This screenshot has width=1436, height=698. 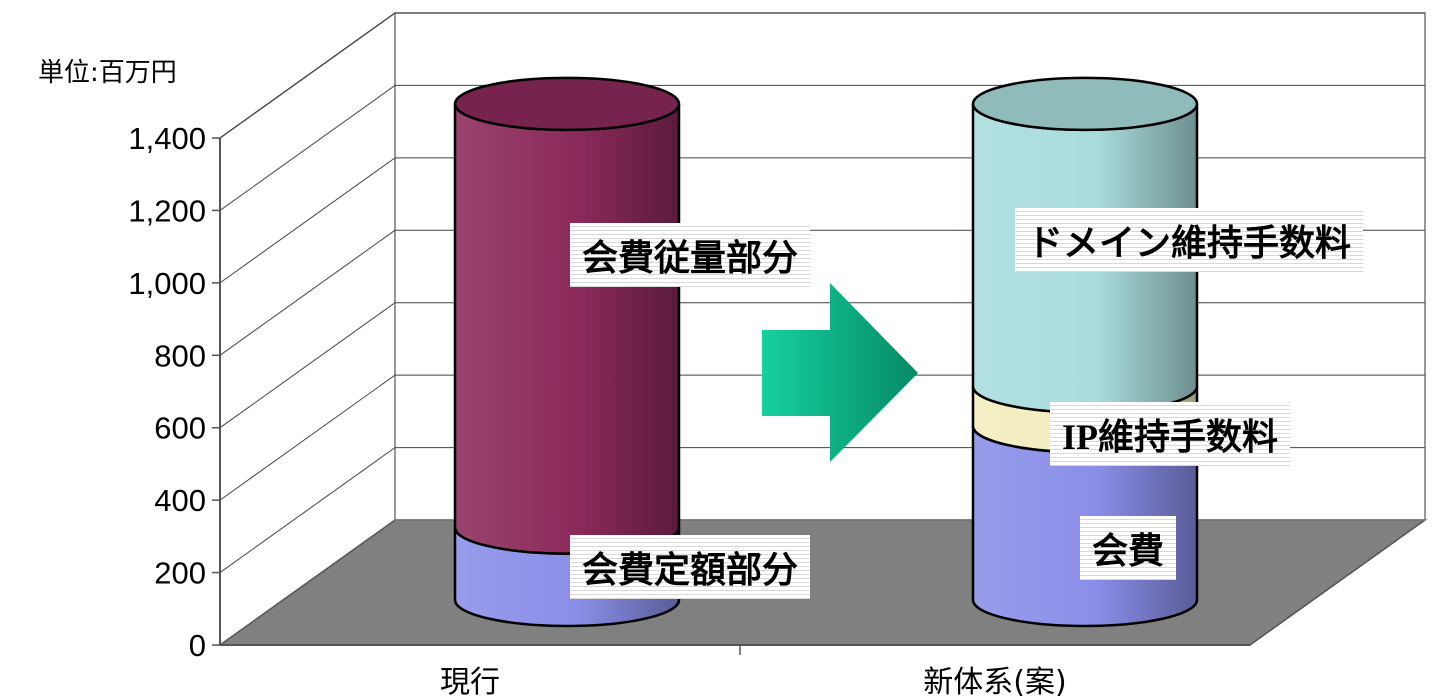 I want to click on label-current-usage-fee: 会費従量部分, so click(x=690, y=255).